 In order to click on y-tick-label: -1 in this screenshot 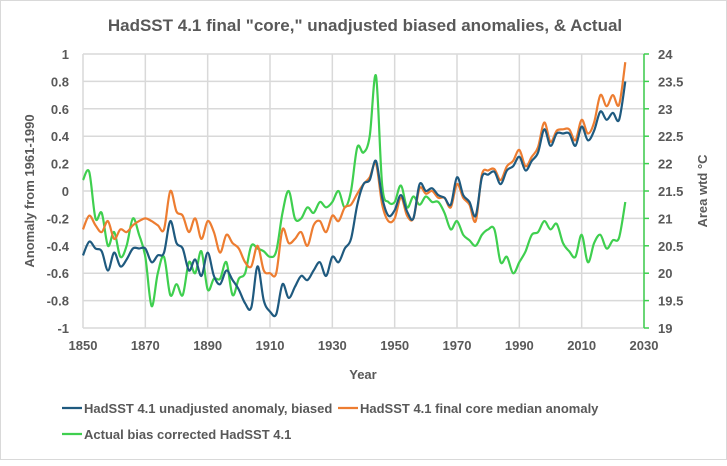, I will do `click(63, 328)`.